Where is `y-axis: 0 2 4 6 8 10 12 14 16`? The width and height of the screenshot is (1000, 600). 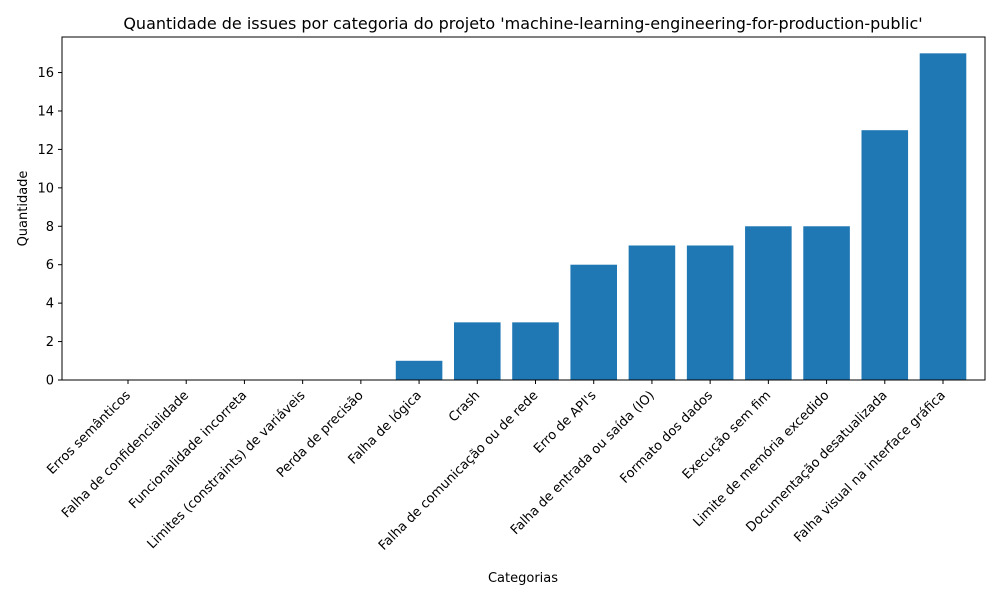 y-axis: 0 2 4 6 8 10 12 14 16 is located at coordinates (49, 227).